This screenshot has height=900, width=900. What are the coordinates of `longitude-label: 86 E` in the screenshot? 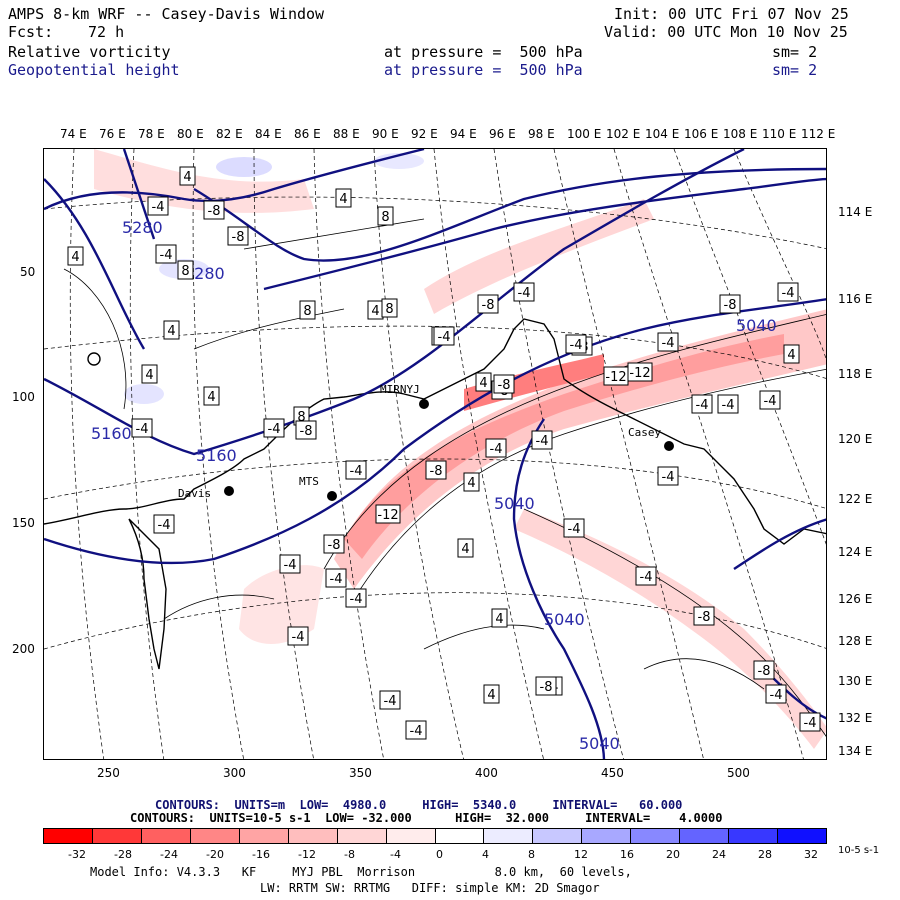 It's located at (307, 134).